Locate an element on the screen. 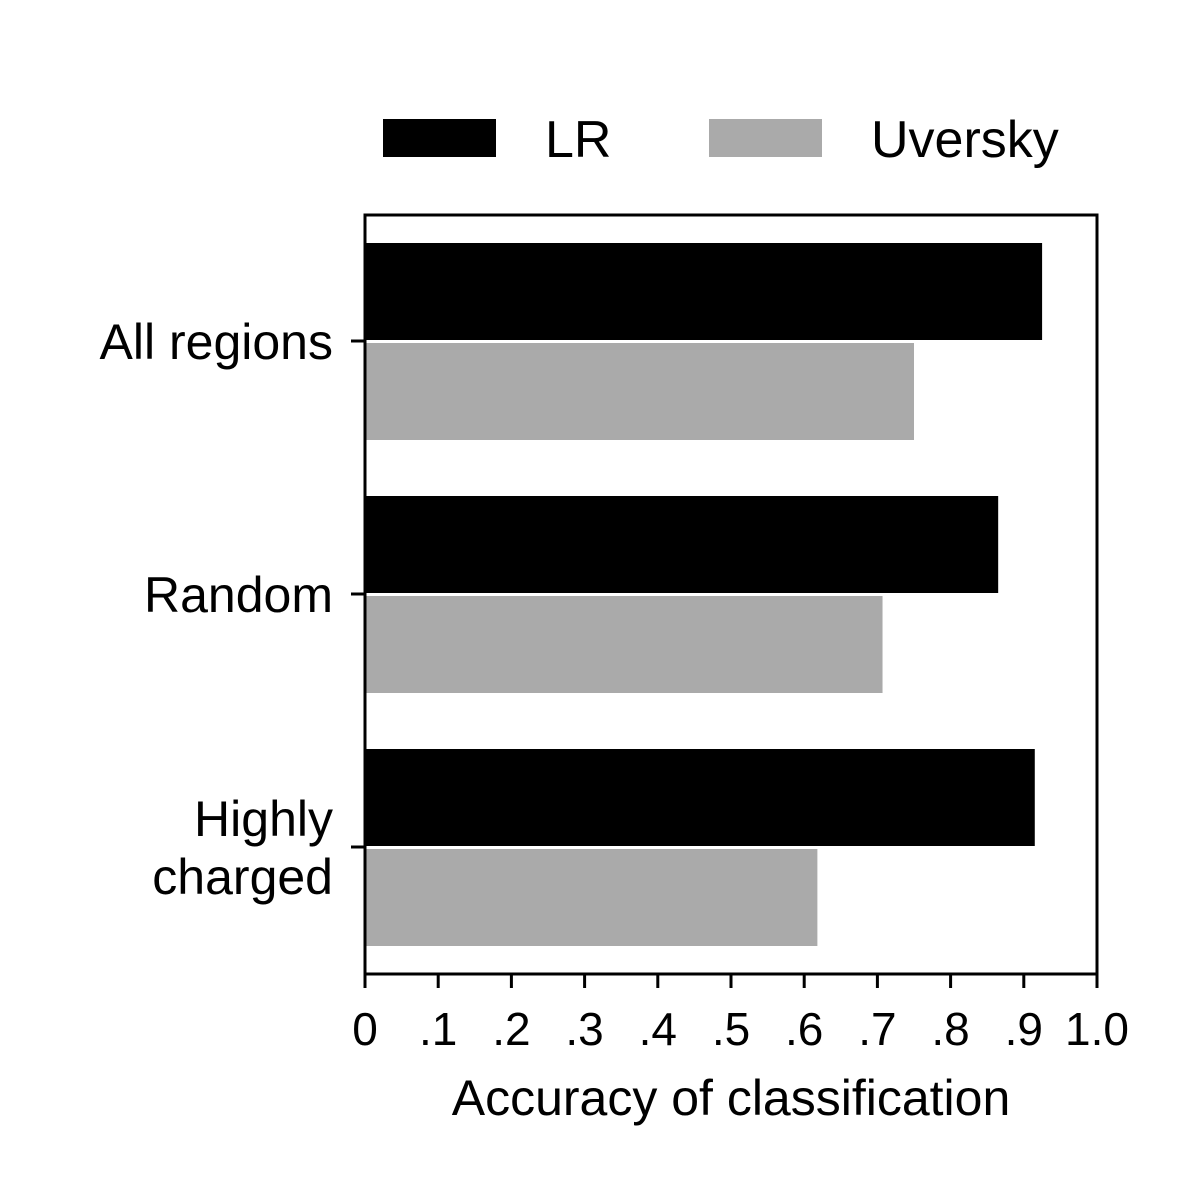 The image size is (1200, 1200). x-tick-label-8: .8 is located at coordinates (950, 1029).